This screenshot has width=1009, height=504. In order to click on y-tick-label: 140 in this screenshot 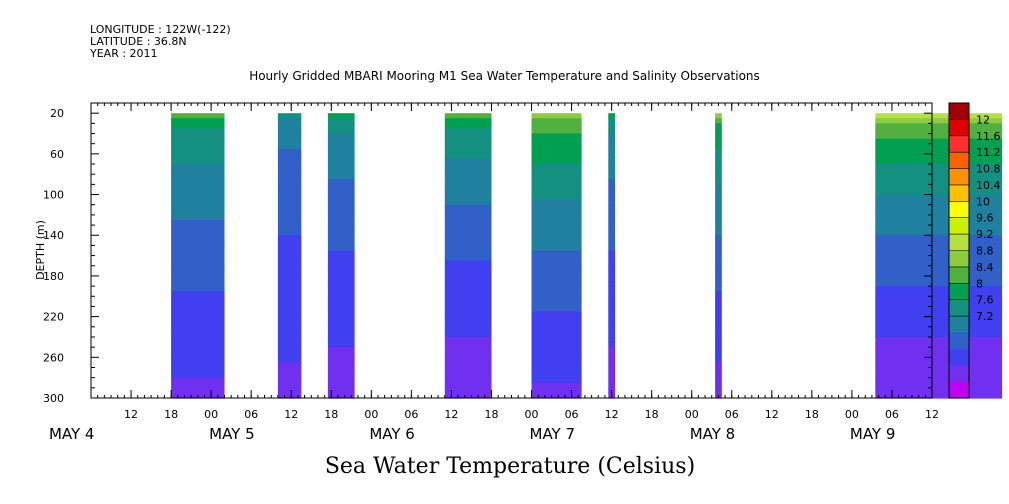, I will do `click(53, 235)`.